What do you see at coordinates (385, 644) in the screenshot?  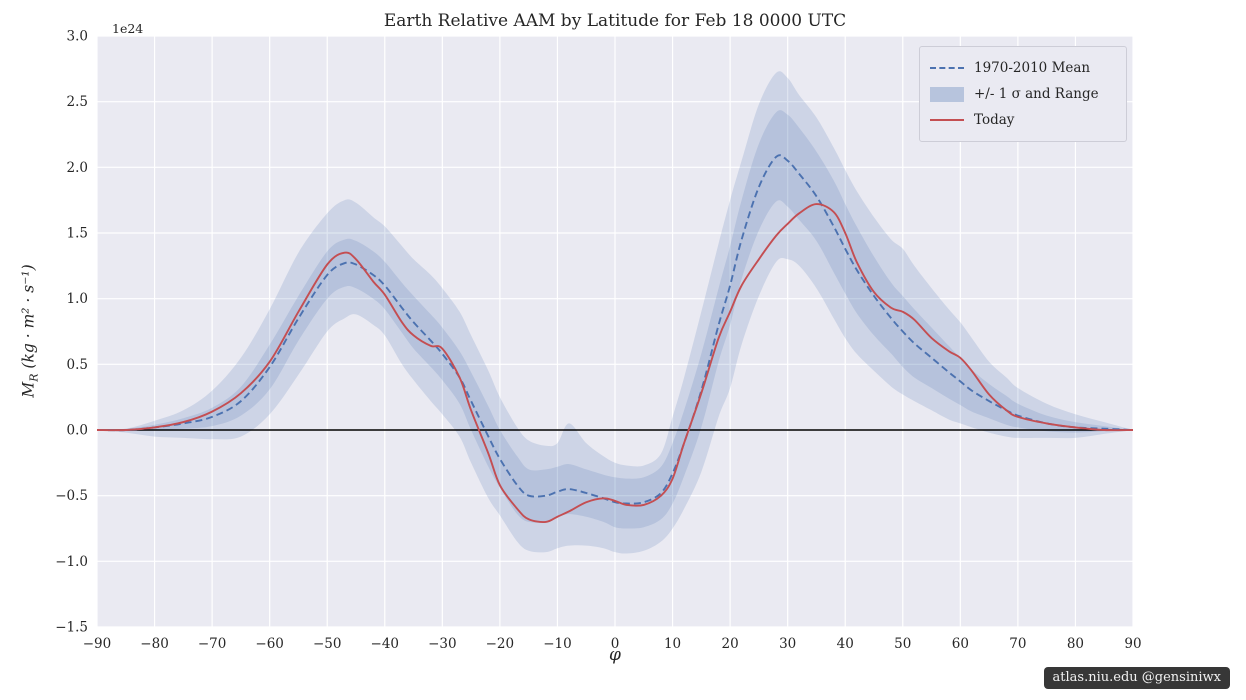 I see `x-tick-label: −40` at bounding box center [385, 644].